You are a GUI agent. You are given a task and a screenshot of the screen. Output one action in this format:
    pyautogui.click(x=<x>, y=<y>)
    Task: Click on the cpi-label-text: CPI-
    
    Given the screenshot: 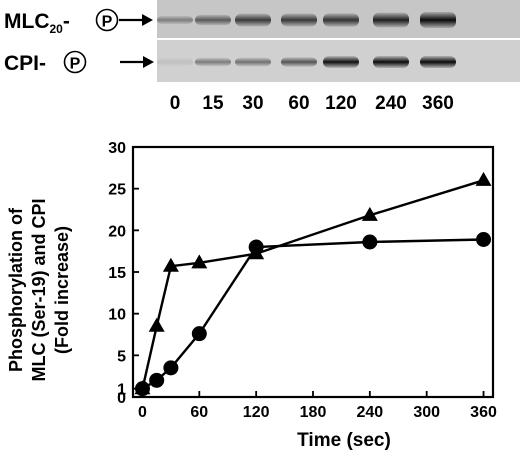 What is the action you would take?
    pyautogui.click(x=25, y=63)
    